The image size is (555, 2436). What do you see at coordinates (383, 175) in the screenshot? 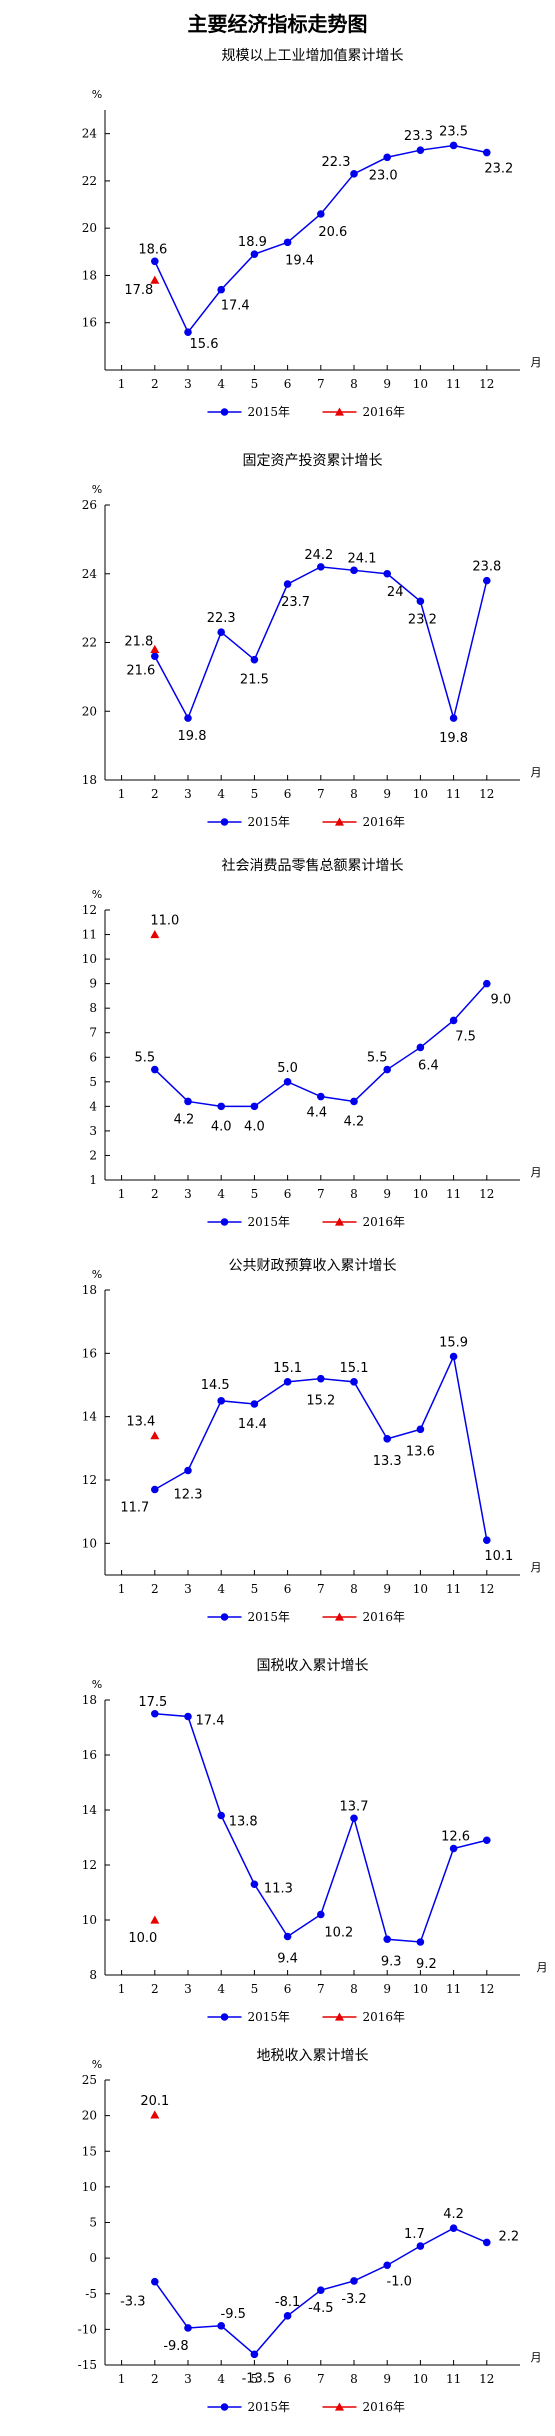
I see `series-2015-data-label: 23.0` at bounding box center [383, 175].